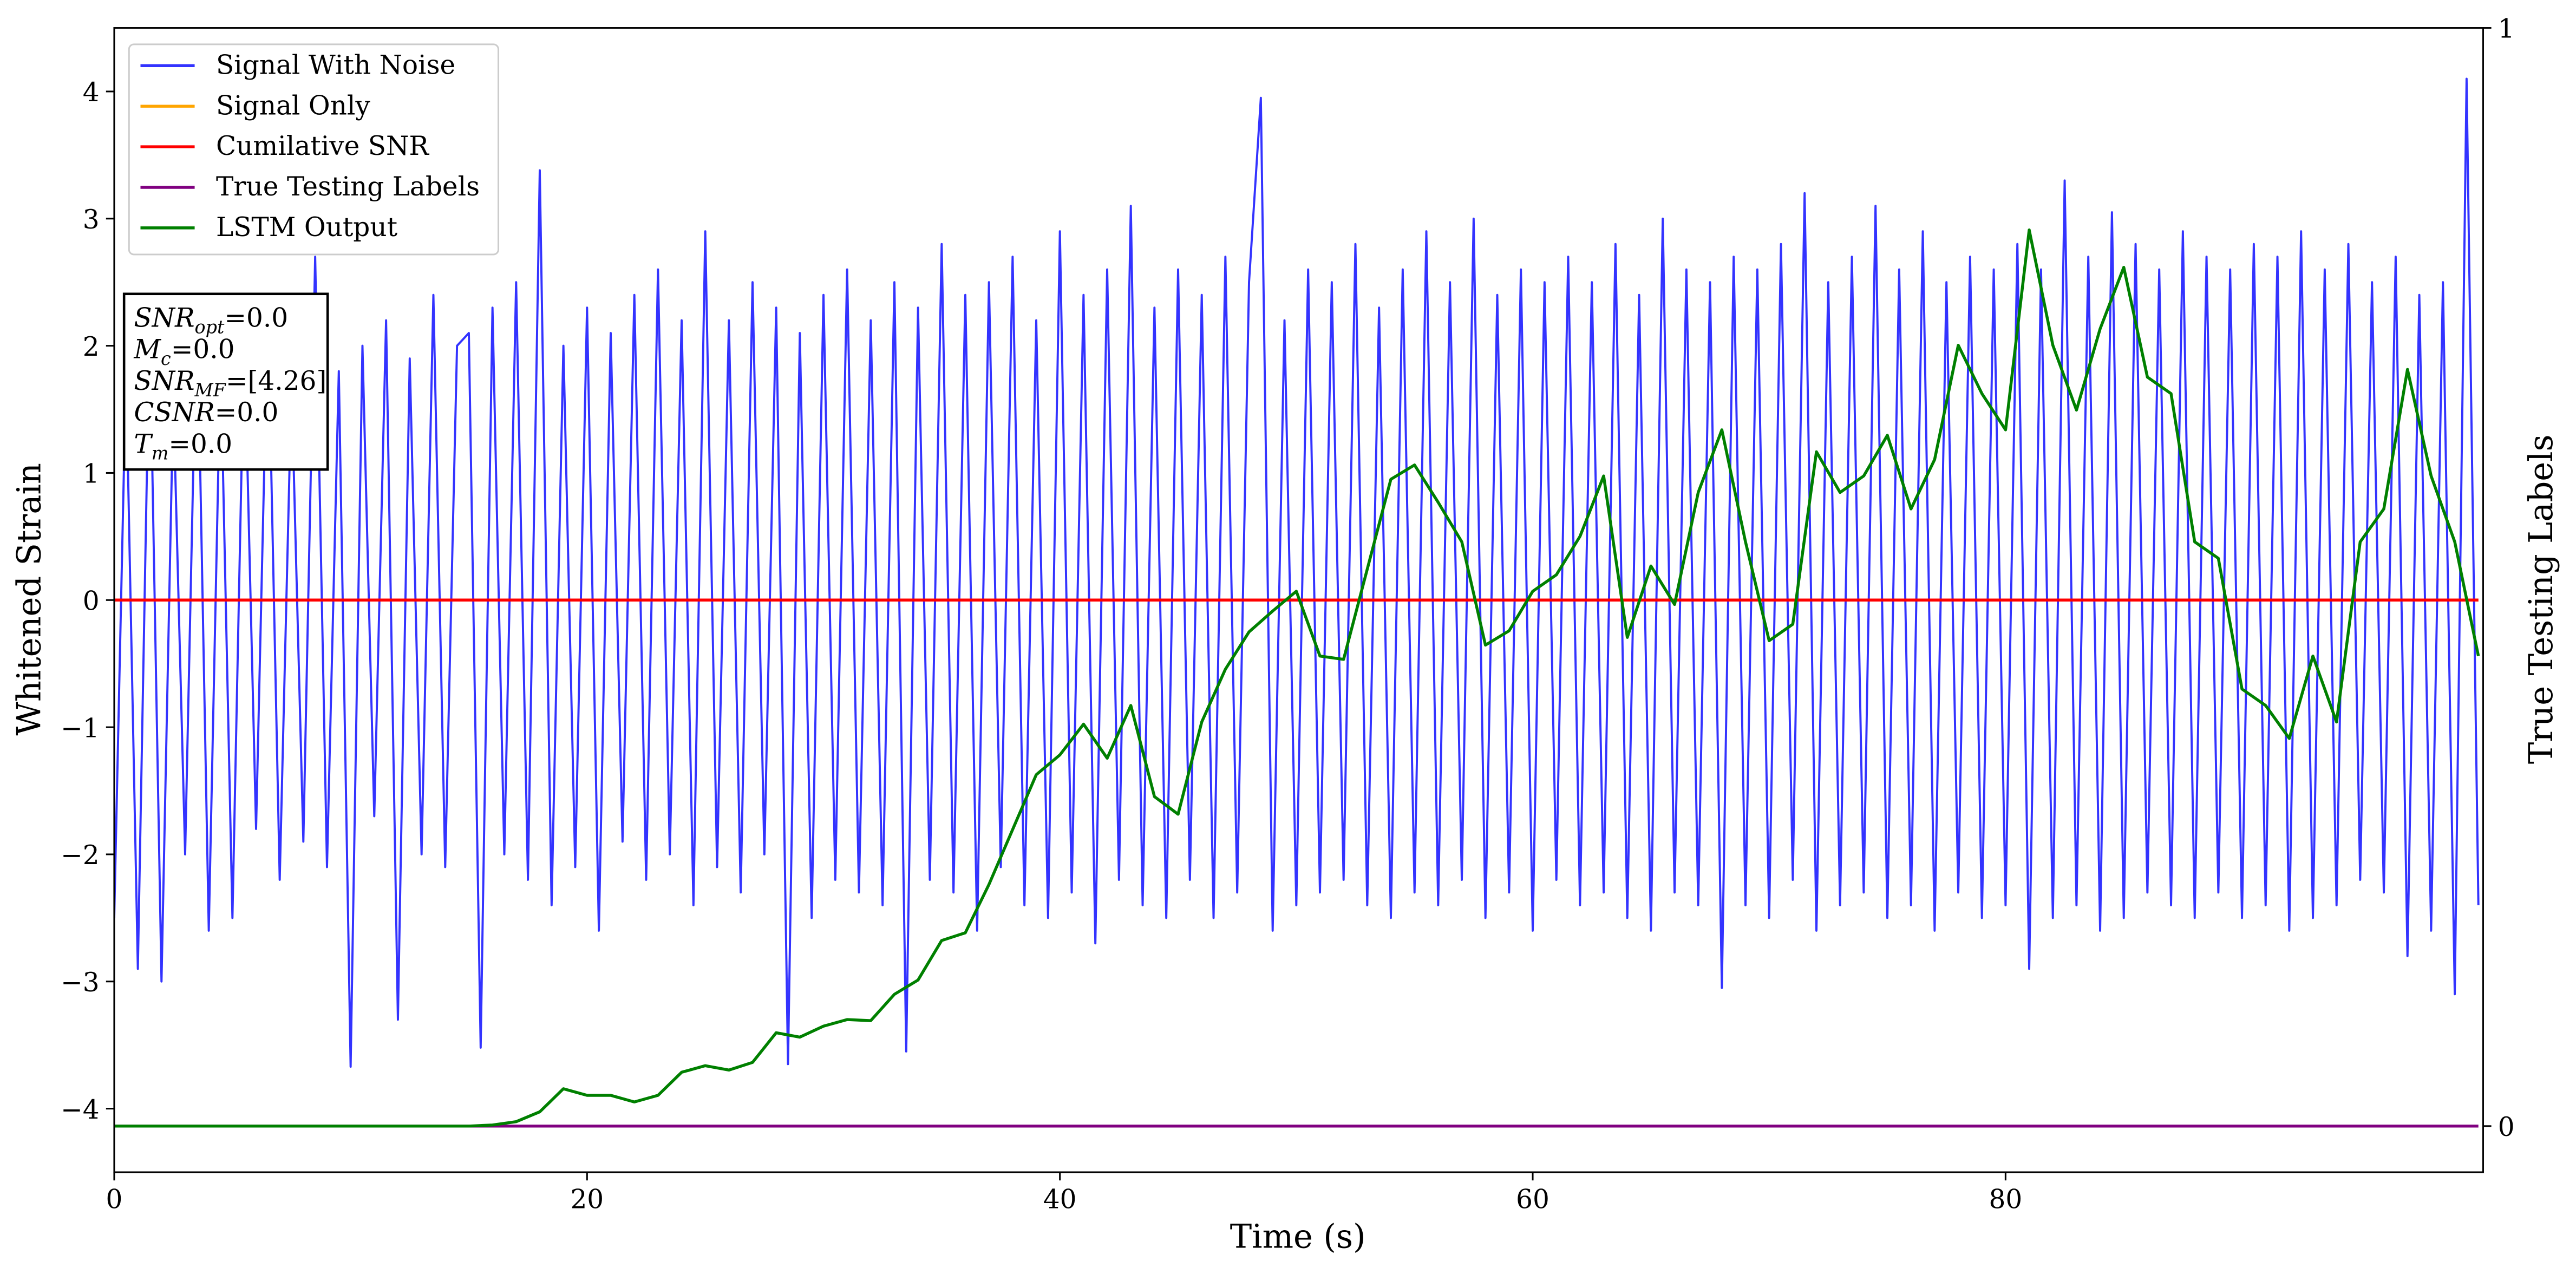 This screenshot has height=1274, width=2576. What do you see at coordinates (143, 444) in the screenshot?
I see `annotation-symbol: T` at bounding box center [143, 444].